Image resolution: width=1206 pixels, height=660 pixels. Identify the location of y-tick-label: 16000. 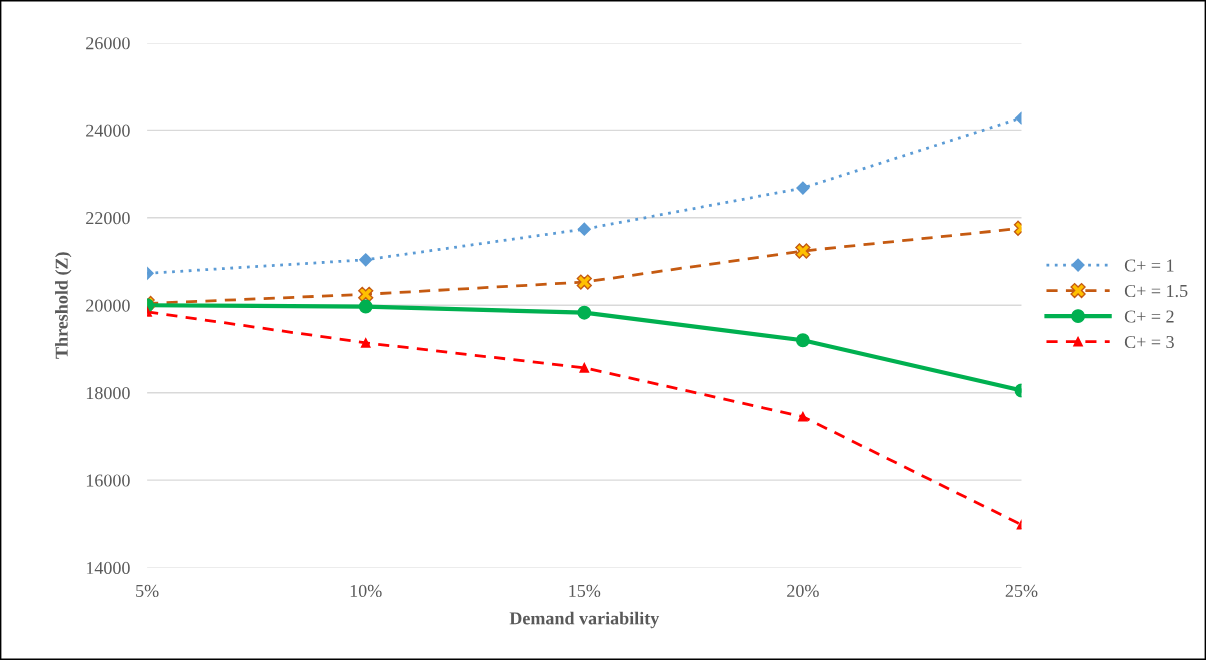
(108, 480).